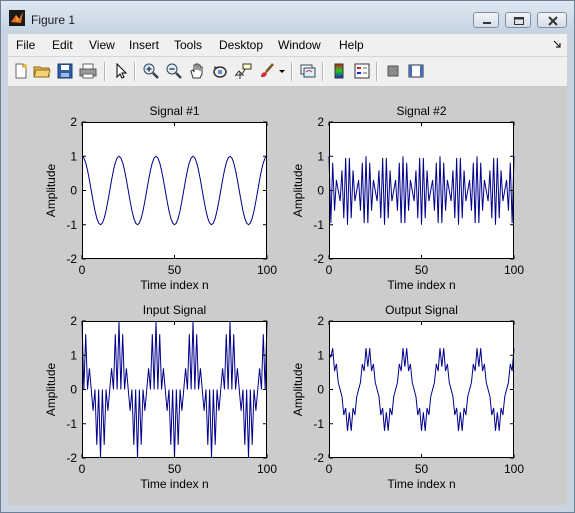  What do you see at coordinates (421, 111) in the screenshot?
I see `signal2-title: Signal #2` at bounding box center [421, 111].